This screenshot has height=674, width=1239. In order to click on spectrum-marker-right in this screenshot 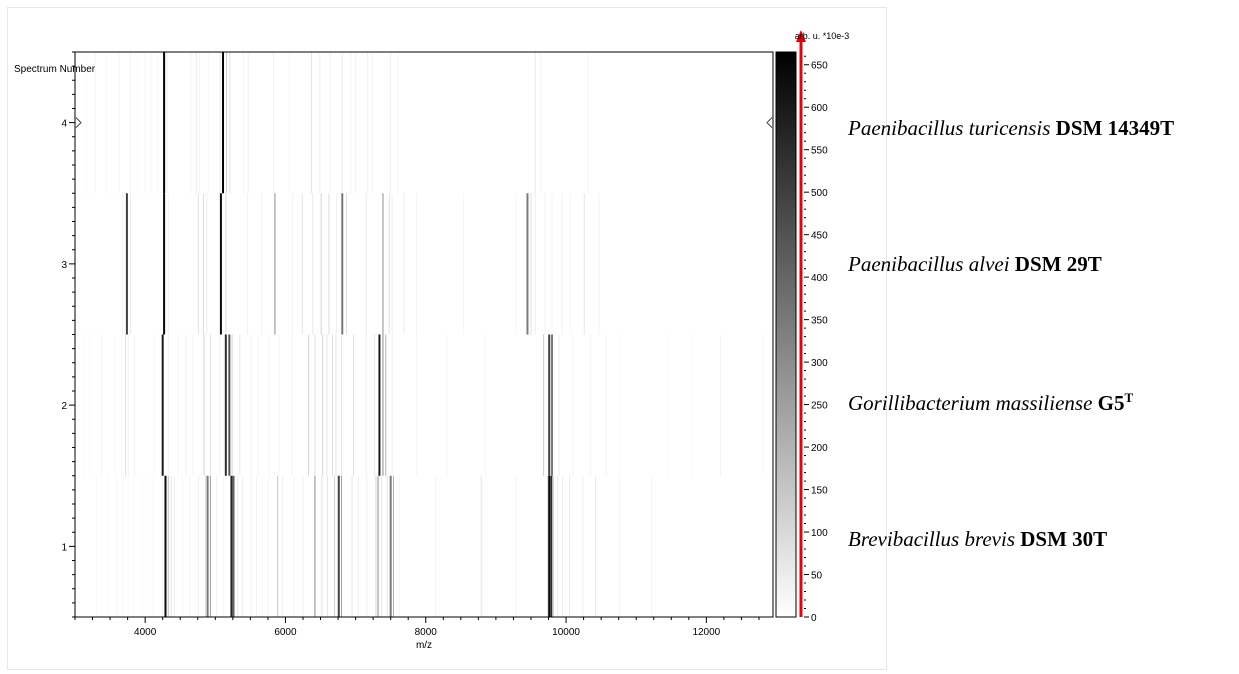, I will do `click(769, 122)`.